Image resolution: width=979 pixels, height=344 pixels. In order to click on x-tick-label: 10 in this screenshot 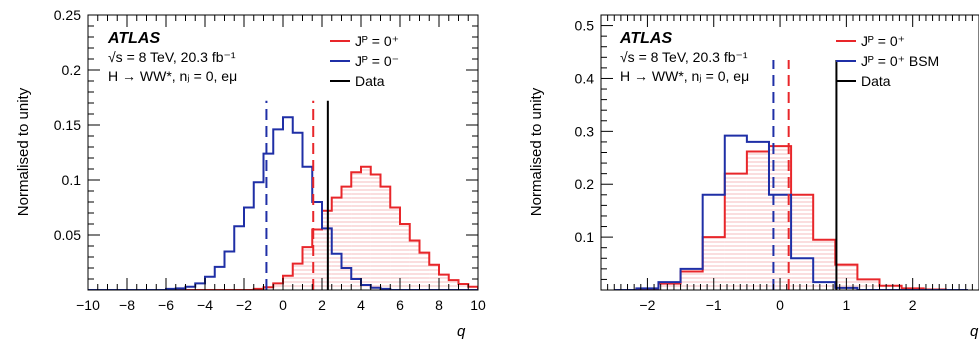, I will do `click(478, 305)`.